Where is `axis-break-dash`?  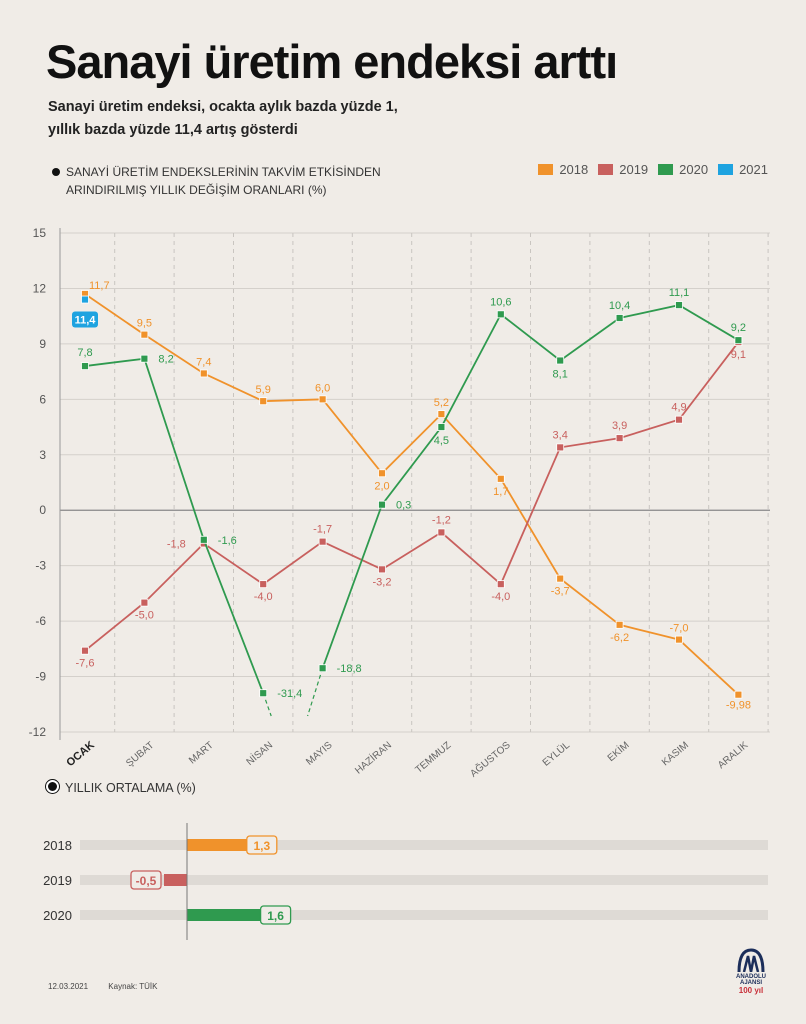
axis-break-dash is located at coordinates (315, 692).